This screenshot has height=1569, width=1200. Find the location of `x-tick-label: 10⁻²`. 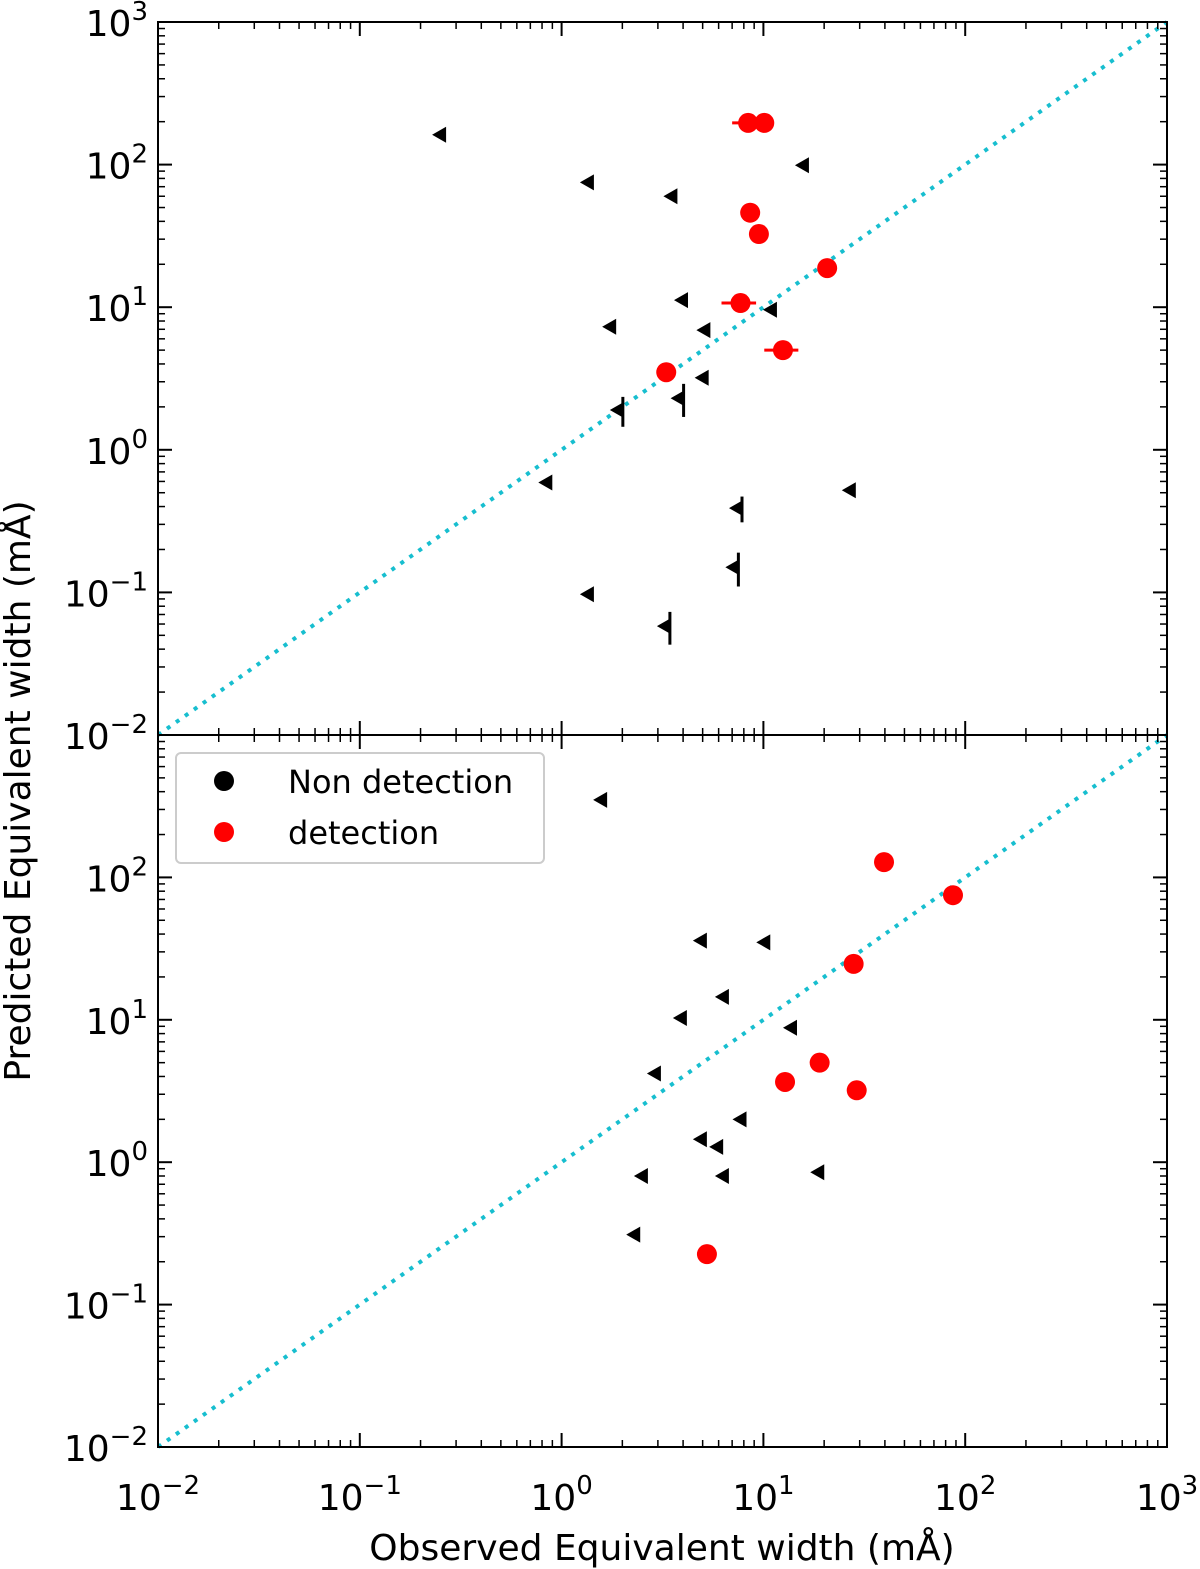

x-tick-label: 10⁻² is located at coordinates (158, 1495).